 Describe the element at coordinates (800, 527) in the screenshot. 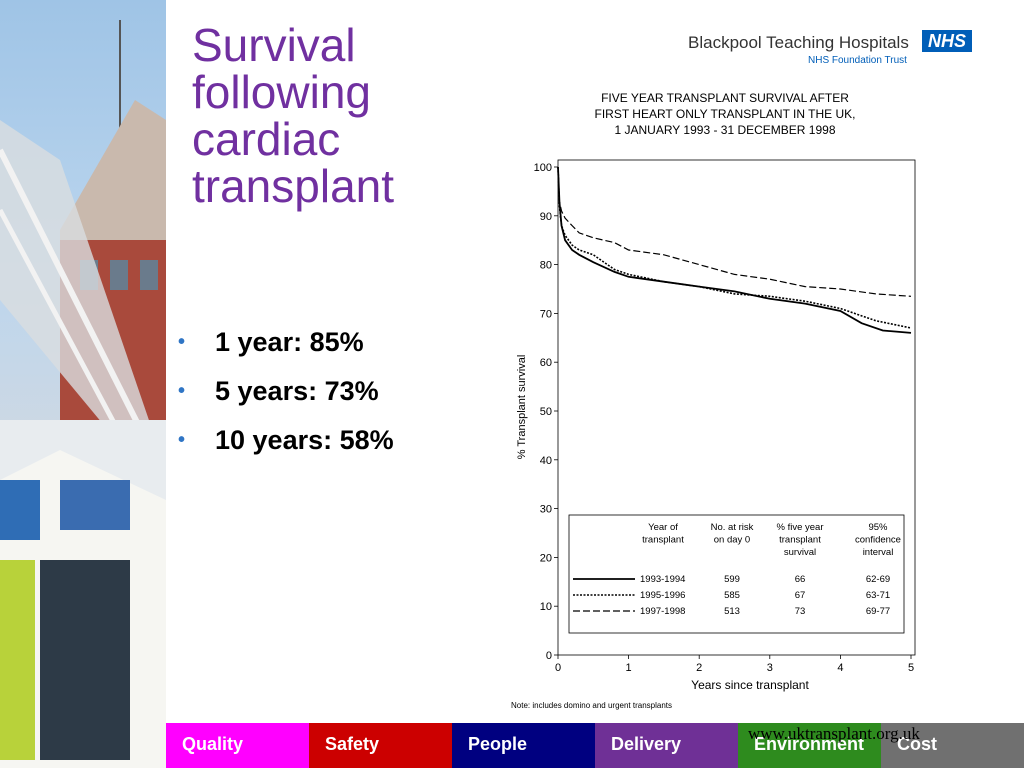

I see `legend-header-line: % five year` at that location.